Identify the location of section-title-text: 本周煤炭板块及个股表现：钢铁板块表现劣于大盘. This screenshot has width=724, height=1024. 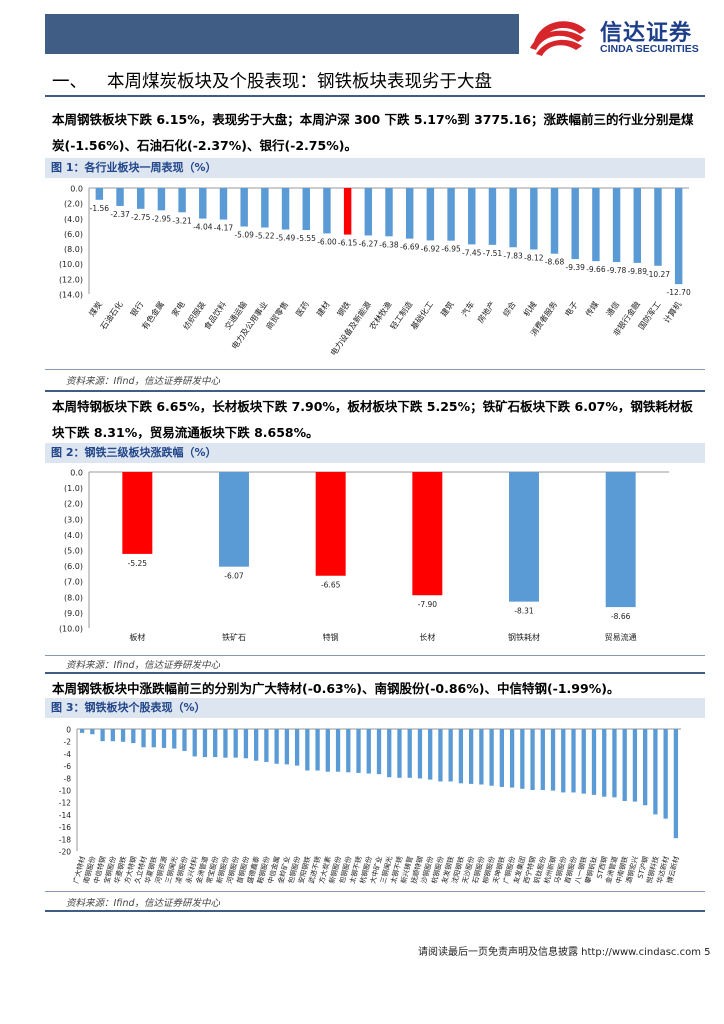
(299, 82).